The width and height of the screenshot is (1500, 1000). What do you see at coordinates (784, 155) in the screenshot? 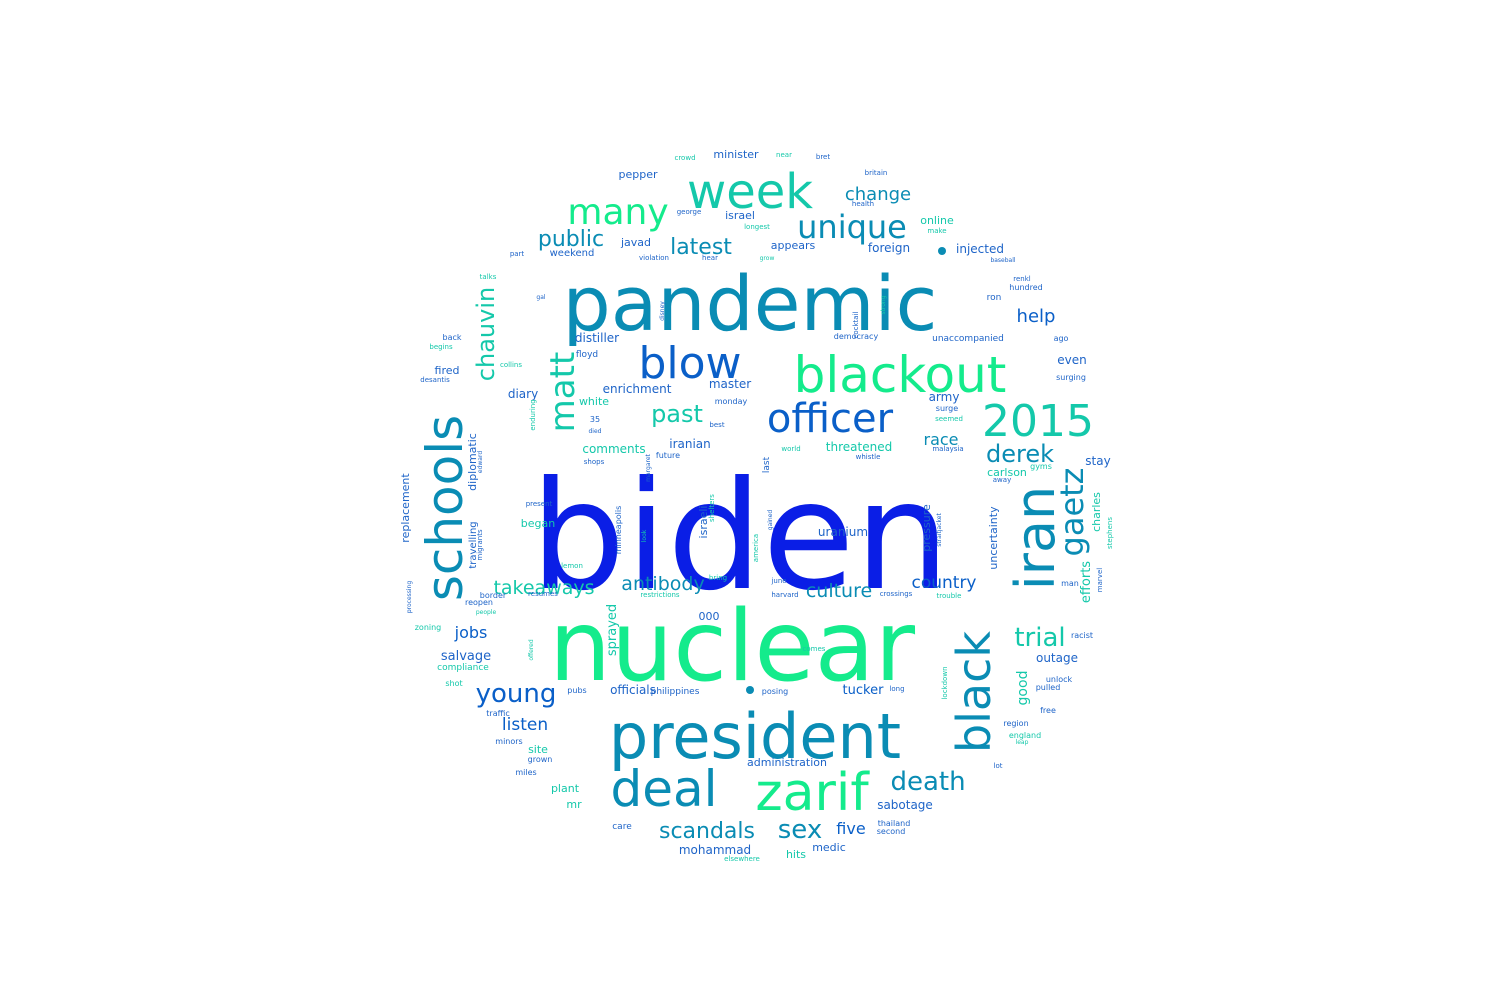
I see `word-near: near` at bounding box center [784, 155].